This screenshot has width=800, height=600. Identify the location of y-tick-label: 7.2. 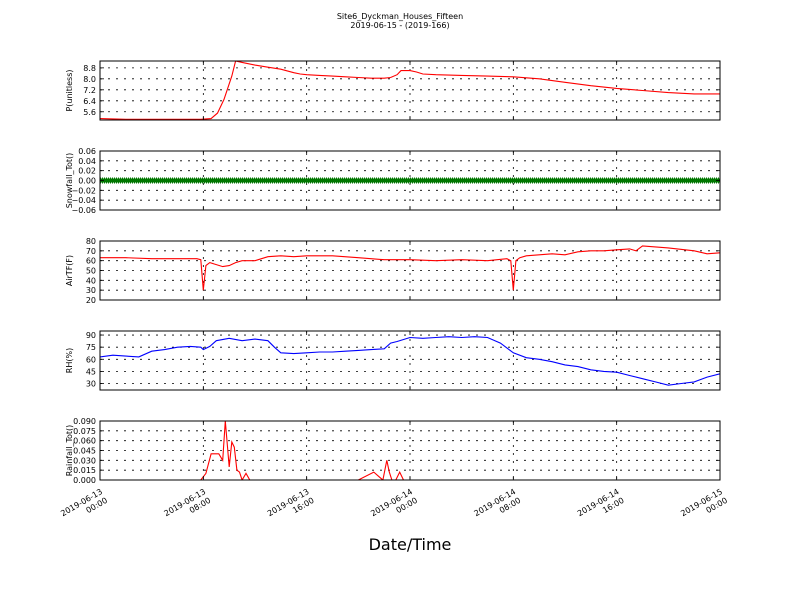
(89, 90).